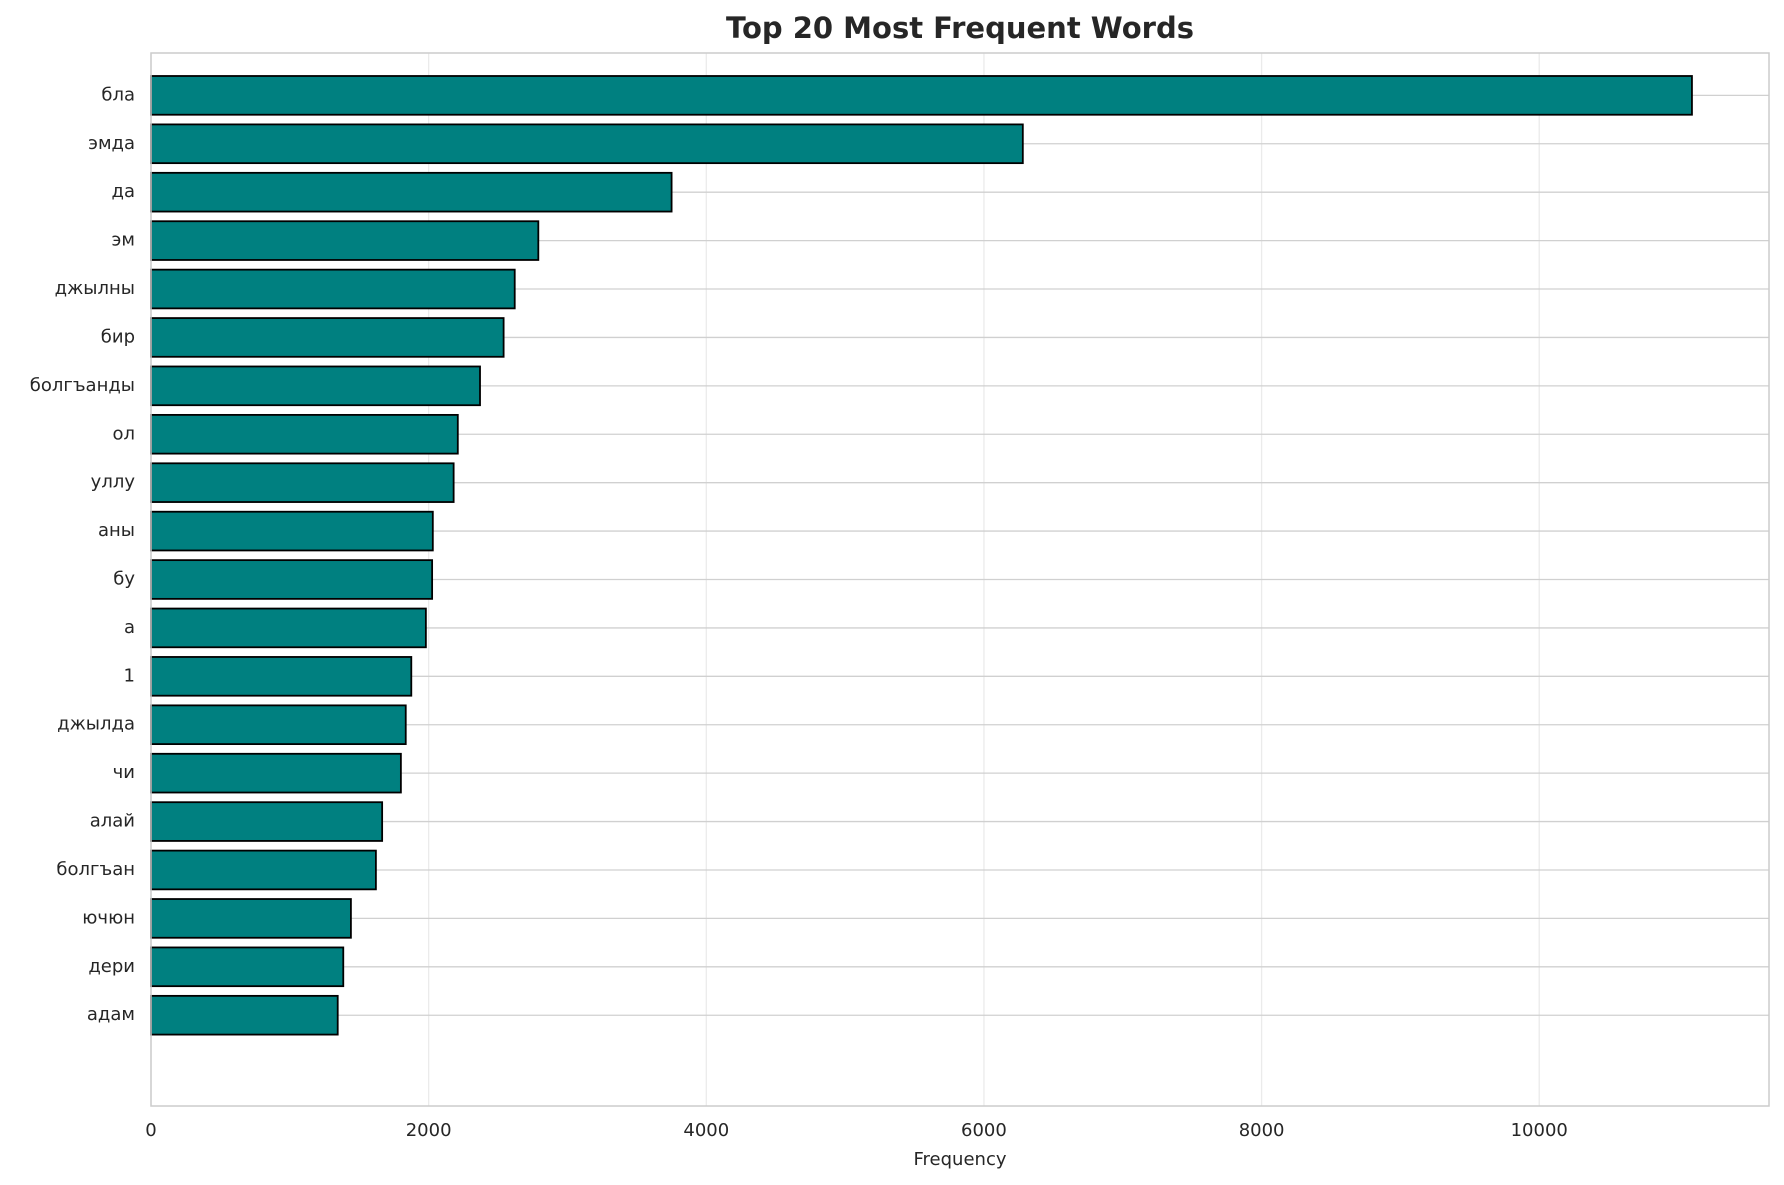 This screenshot has width=1784, height=1185. I want to click on y-tick-label: эмда, so click(111, 143).